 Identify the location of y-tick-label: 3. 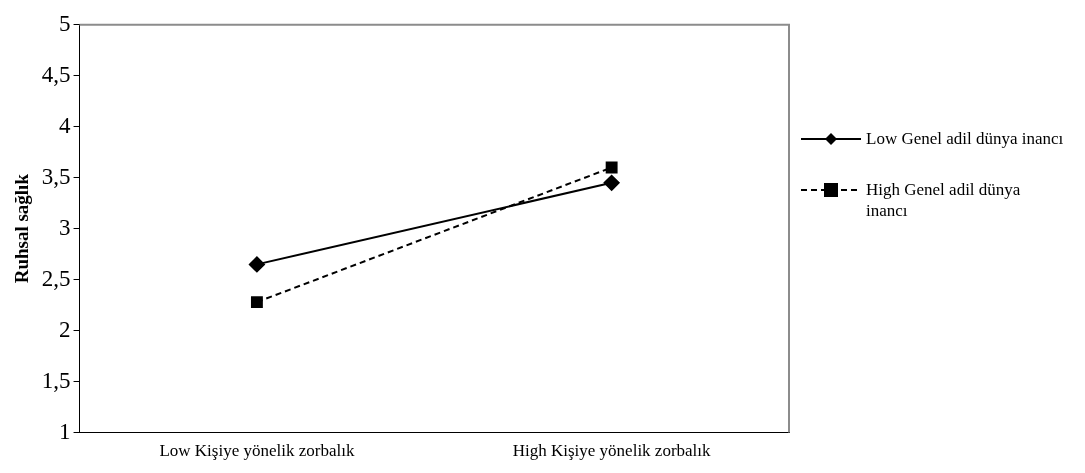
(65, 227).